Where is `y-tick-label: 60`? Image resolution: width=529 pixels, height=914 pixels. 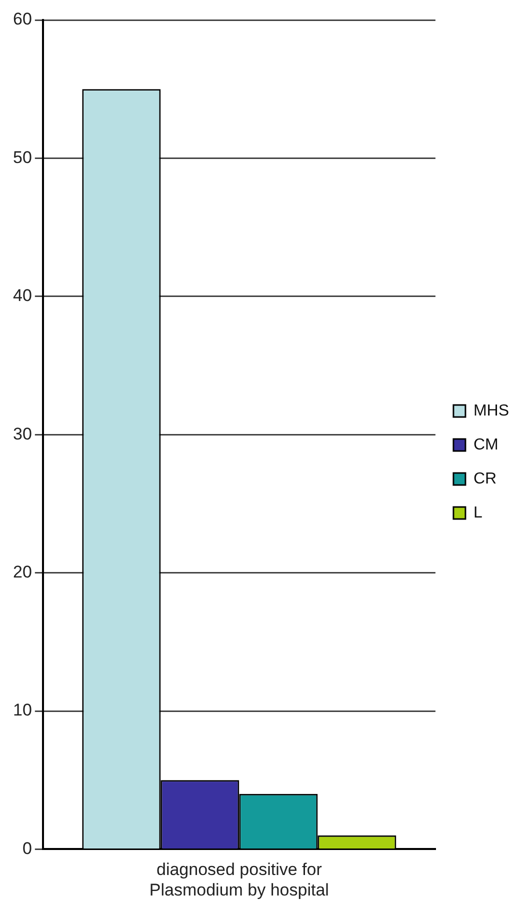
y-tick-label: 60 is located at coordinates (22, 19).